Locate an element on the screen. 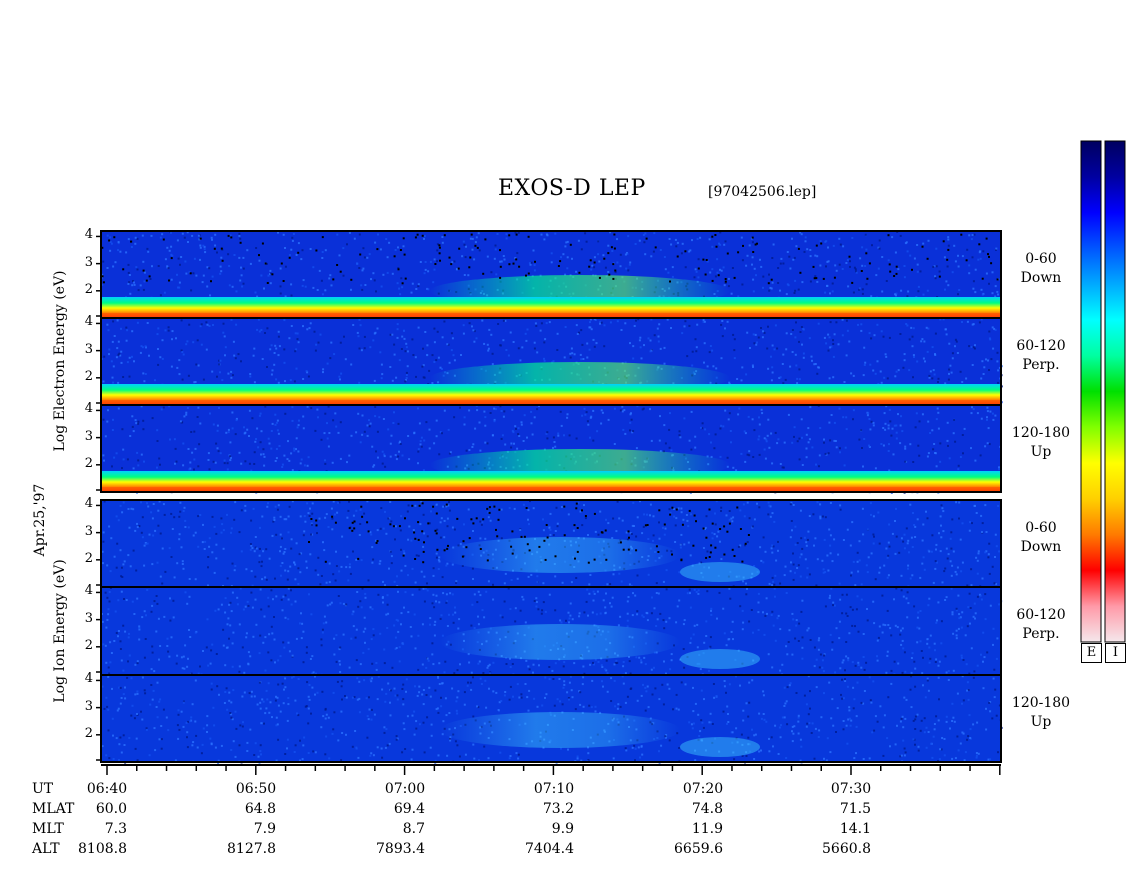  orbit-value: 7.9 is located at coordinates (264, 829).